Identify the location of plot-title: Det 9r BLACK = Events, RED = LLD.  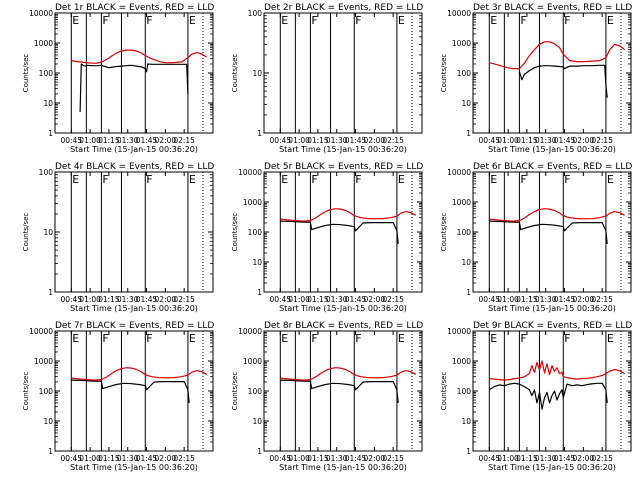
(552, 326).